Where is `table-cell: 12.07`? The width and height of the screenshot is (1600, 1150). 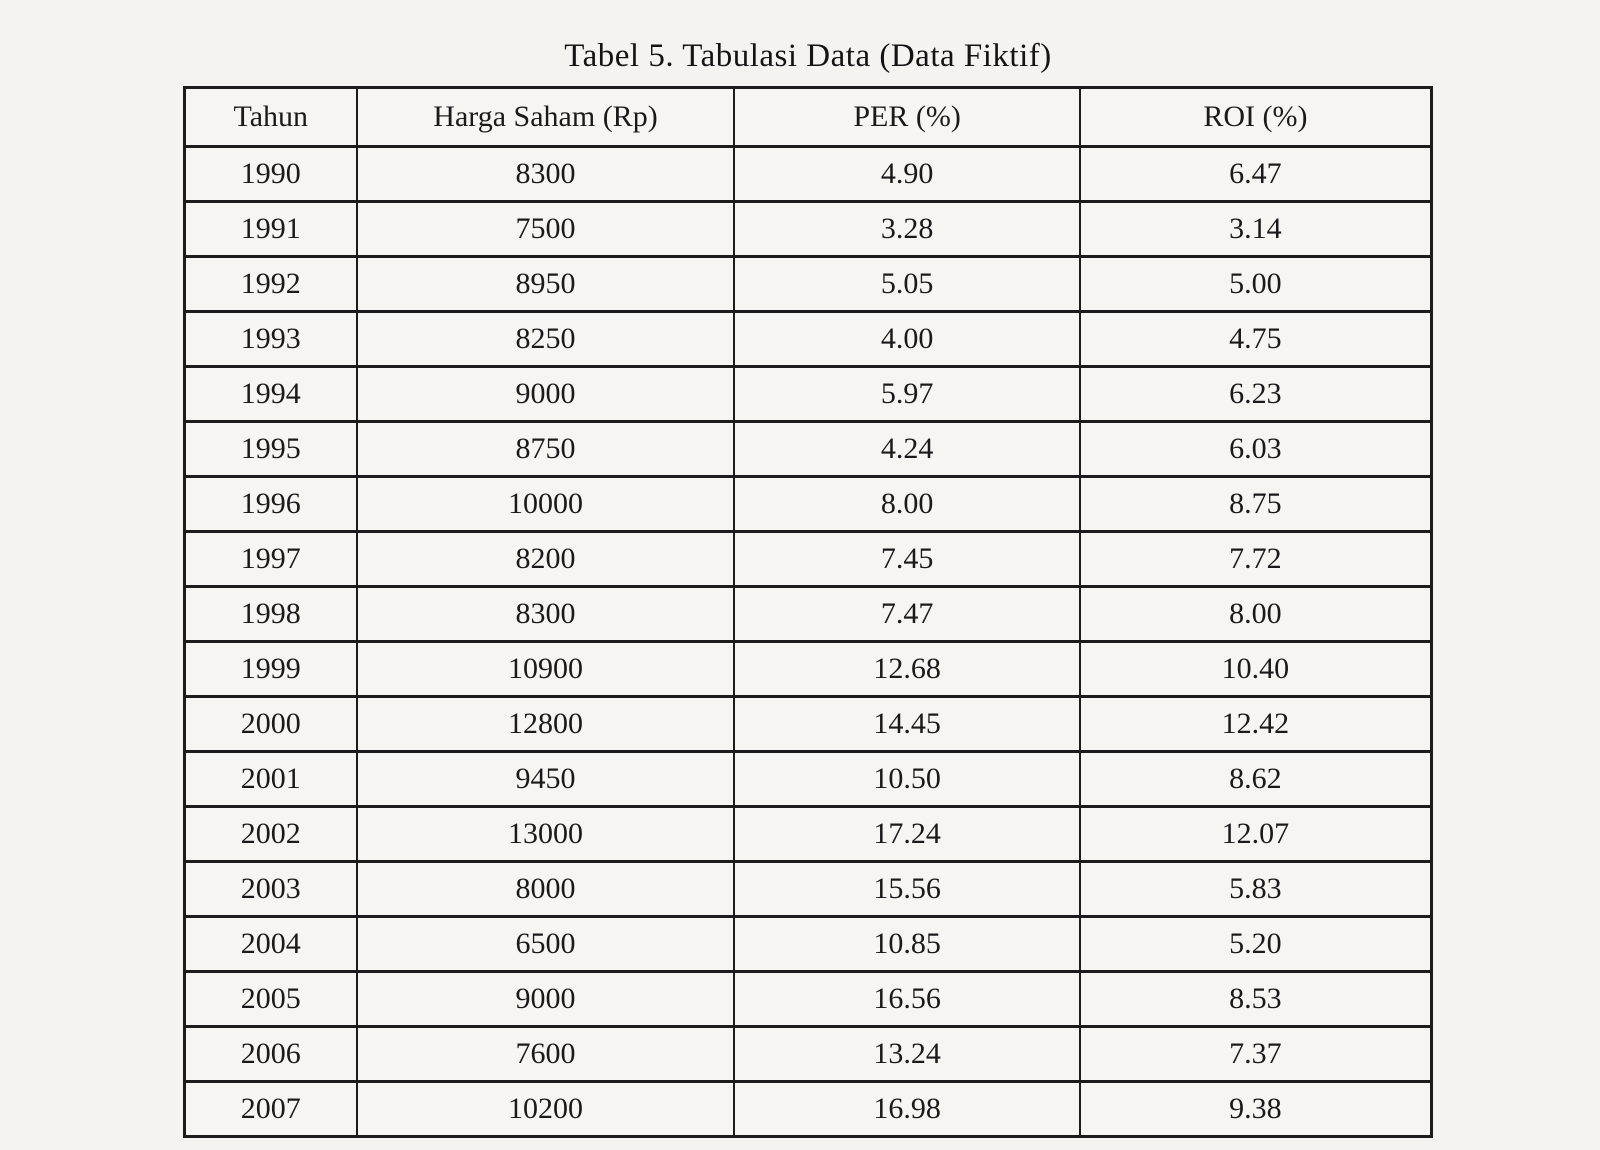 table-cell: 12.07 is located at coordinates (1255, 834).